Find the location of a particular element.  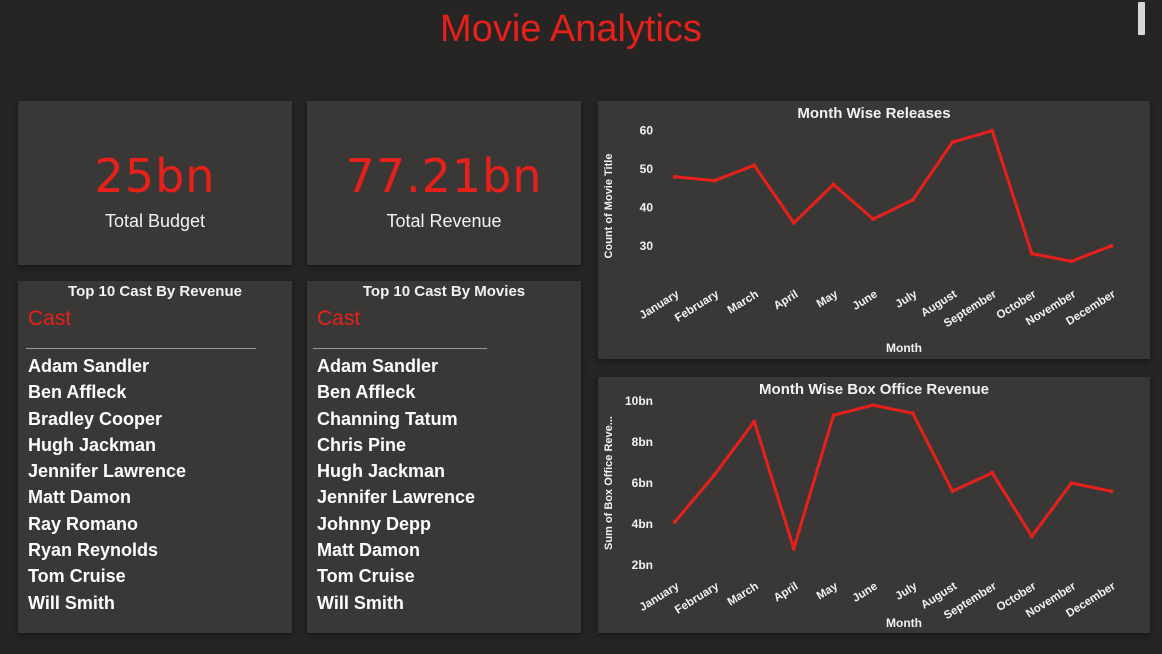

kpi-budget-value: 25bn is located at coordinates (155, 176).